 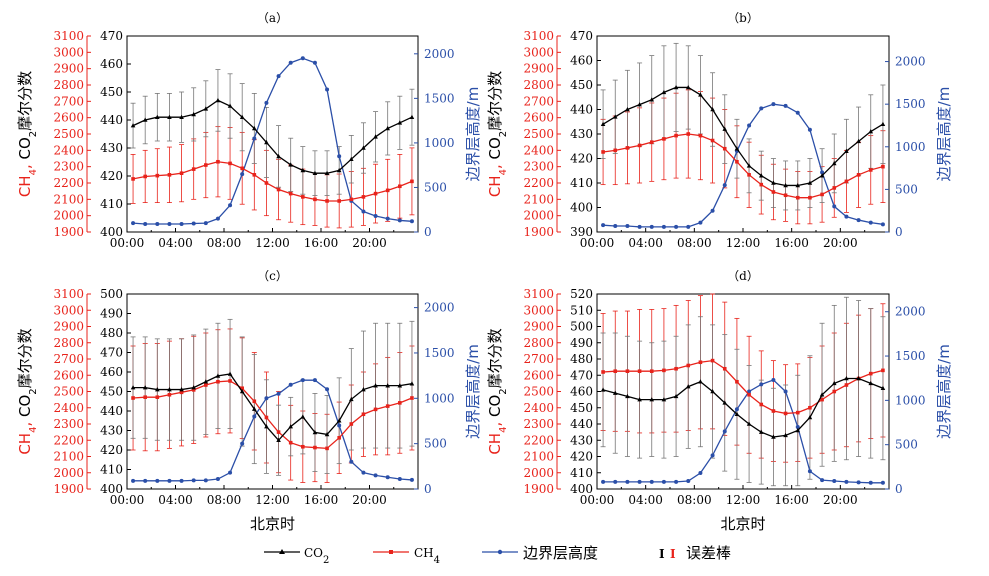 What do you see at coordinates (111, 314) in the screenshot?
I see `co2-y-tick-label: 490` at bounding box center [111, 314].